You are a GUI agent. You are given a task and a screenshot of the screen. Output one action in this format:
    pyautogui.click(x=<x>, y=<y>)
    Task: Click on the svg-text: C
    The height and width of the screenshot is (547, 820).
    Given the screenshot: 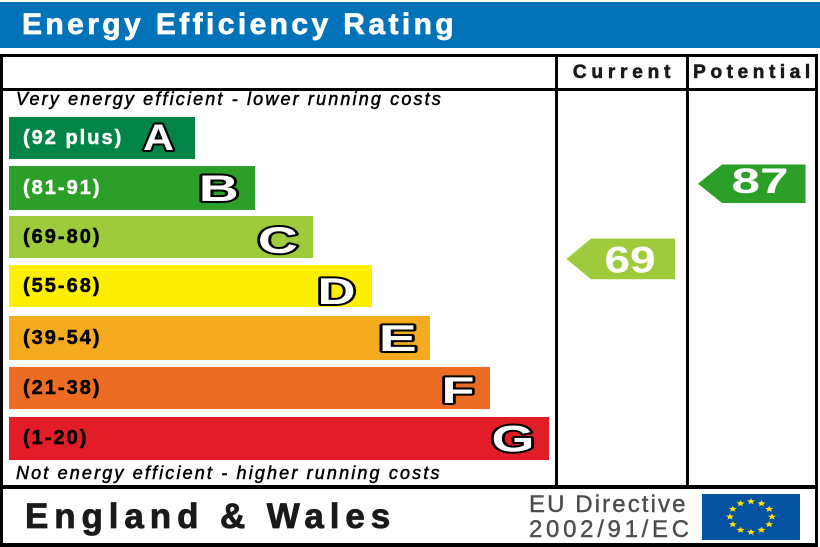 What is the action you would take?
    pyautogui.click(x=278, y=240)
    